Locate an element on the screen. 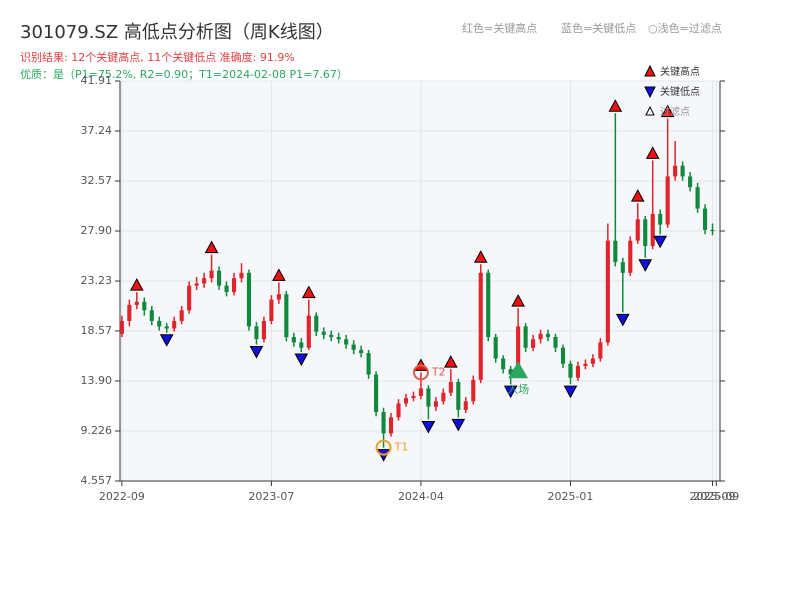 This screenshot has width=800, height=600. chart-title: 301079.SZ 高低点分析图（周K线图） is located at coordinates (177, 32).